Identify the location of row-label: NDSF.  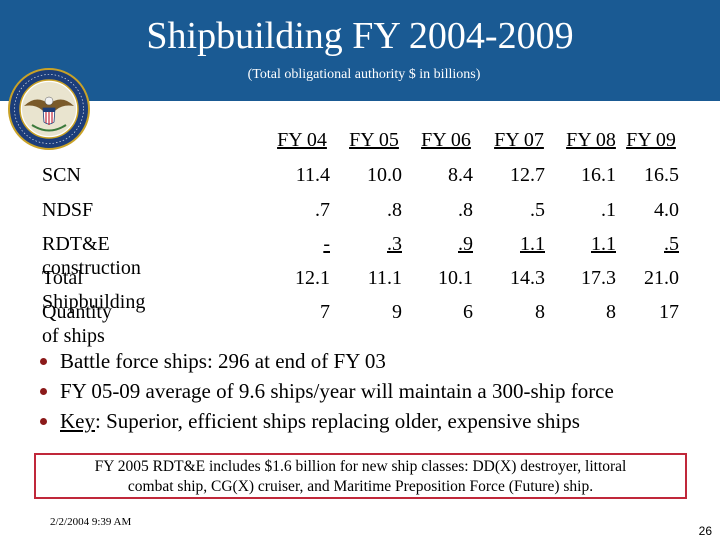
(68, 210).